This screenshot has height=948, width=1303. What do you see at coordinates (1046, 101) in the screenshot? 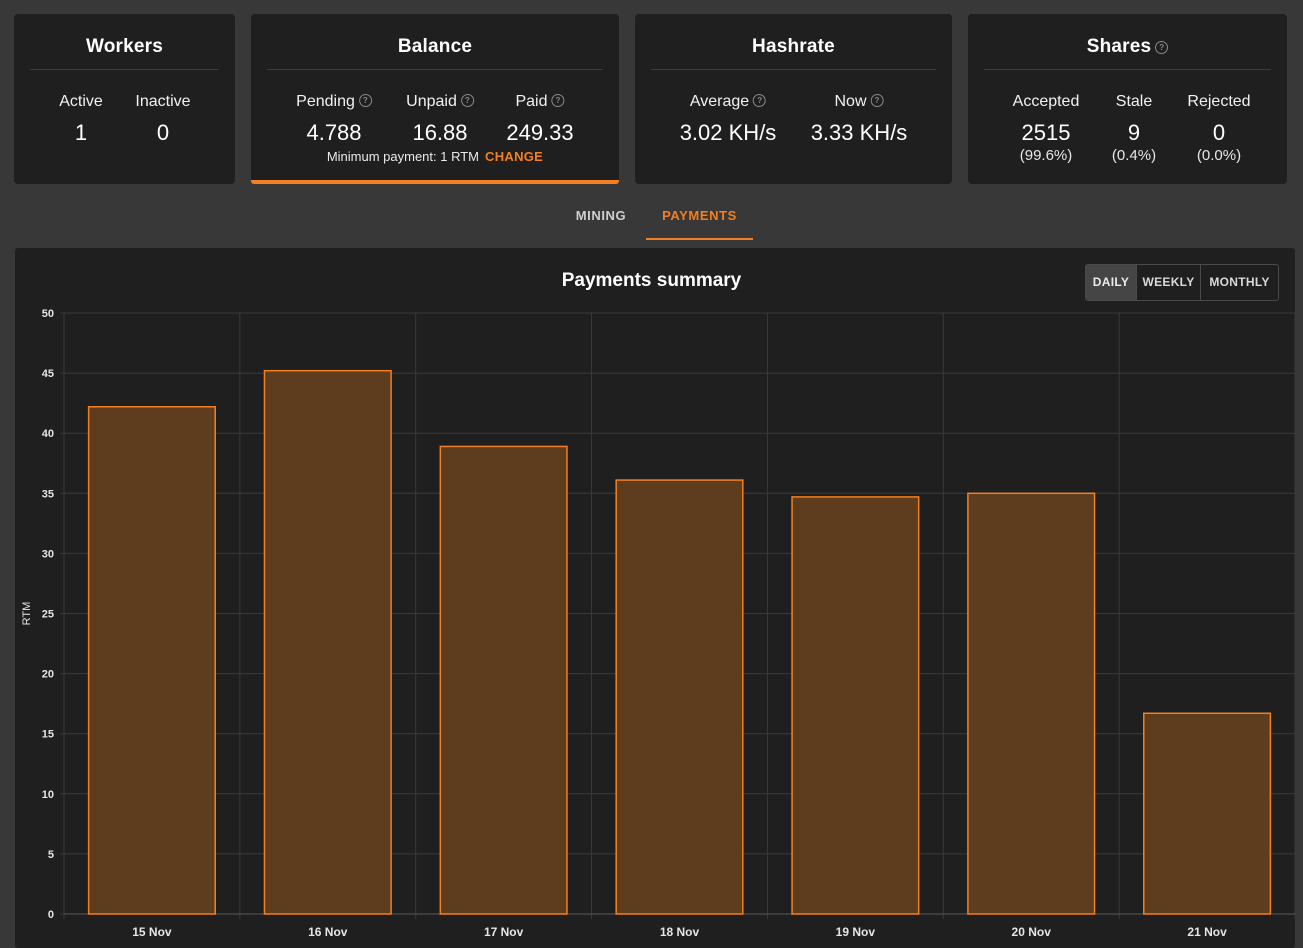
I see `accepted-label: Accepted` at bounding box center [1046, 101].